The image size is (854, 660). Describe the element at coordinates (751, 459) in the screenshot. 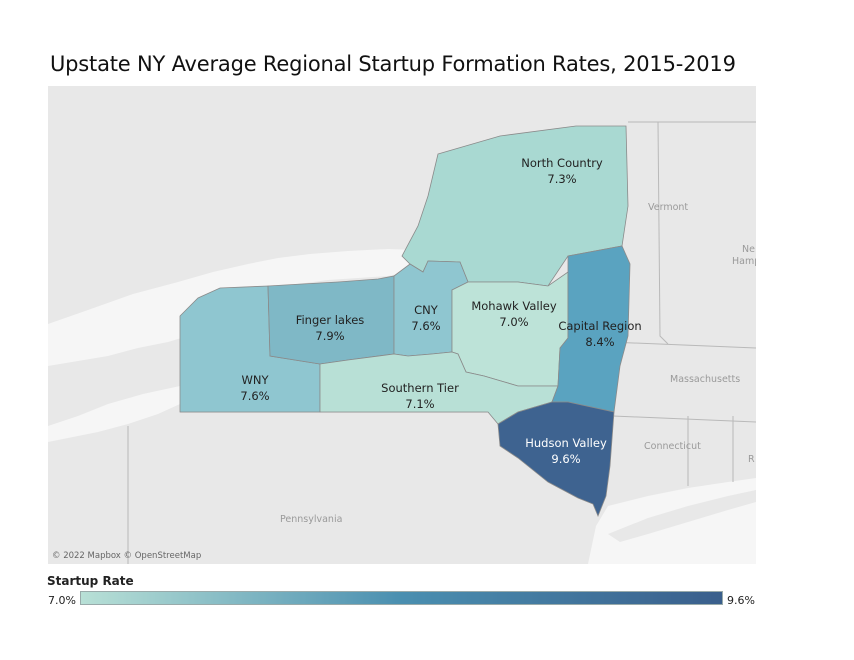

I see `label-ri: R` at that location.